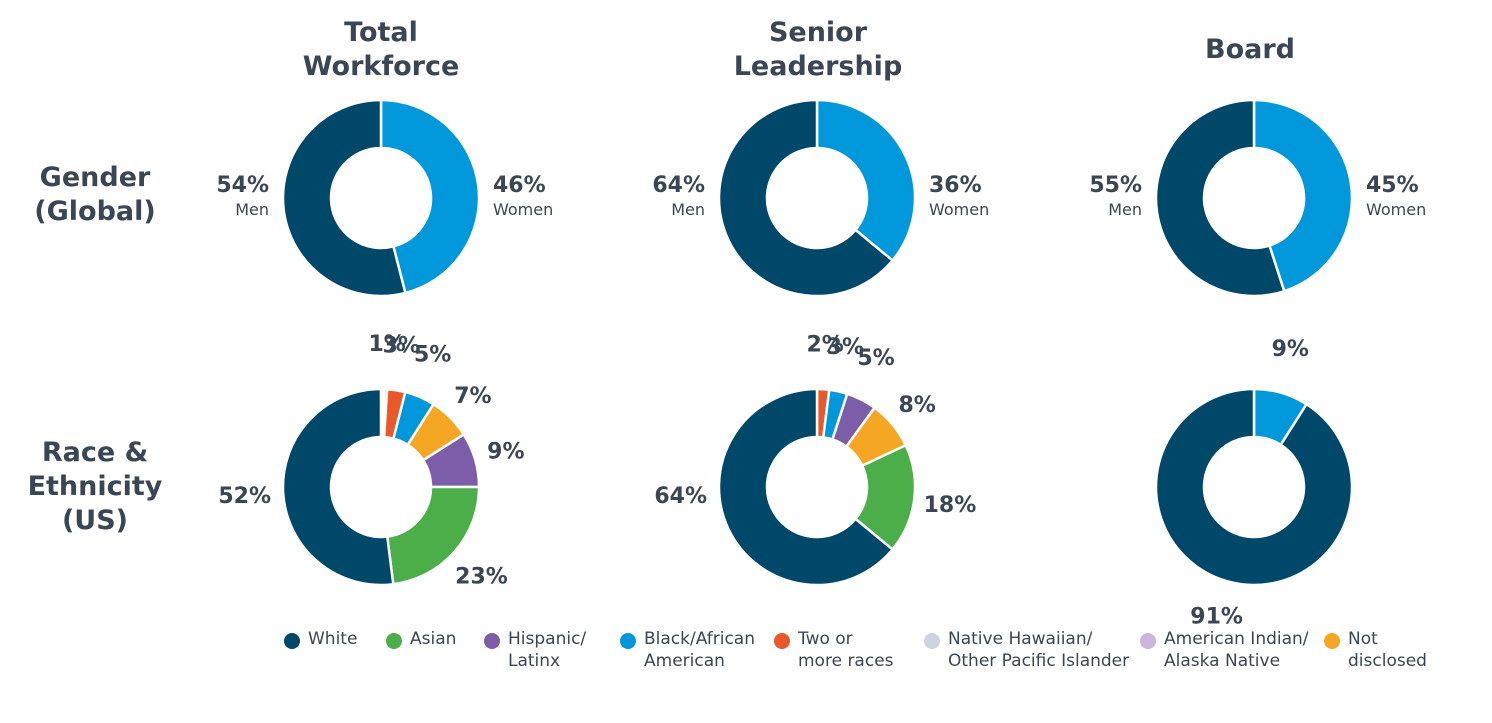 The width and height of the screenshot is (1492, 723). What do you see at coordinates (1332, 641) in the screenshot?
I see `legend-swatch-not-disclosed` at bounding box center [1332, 641].